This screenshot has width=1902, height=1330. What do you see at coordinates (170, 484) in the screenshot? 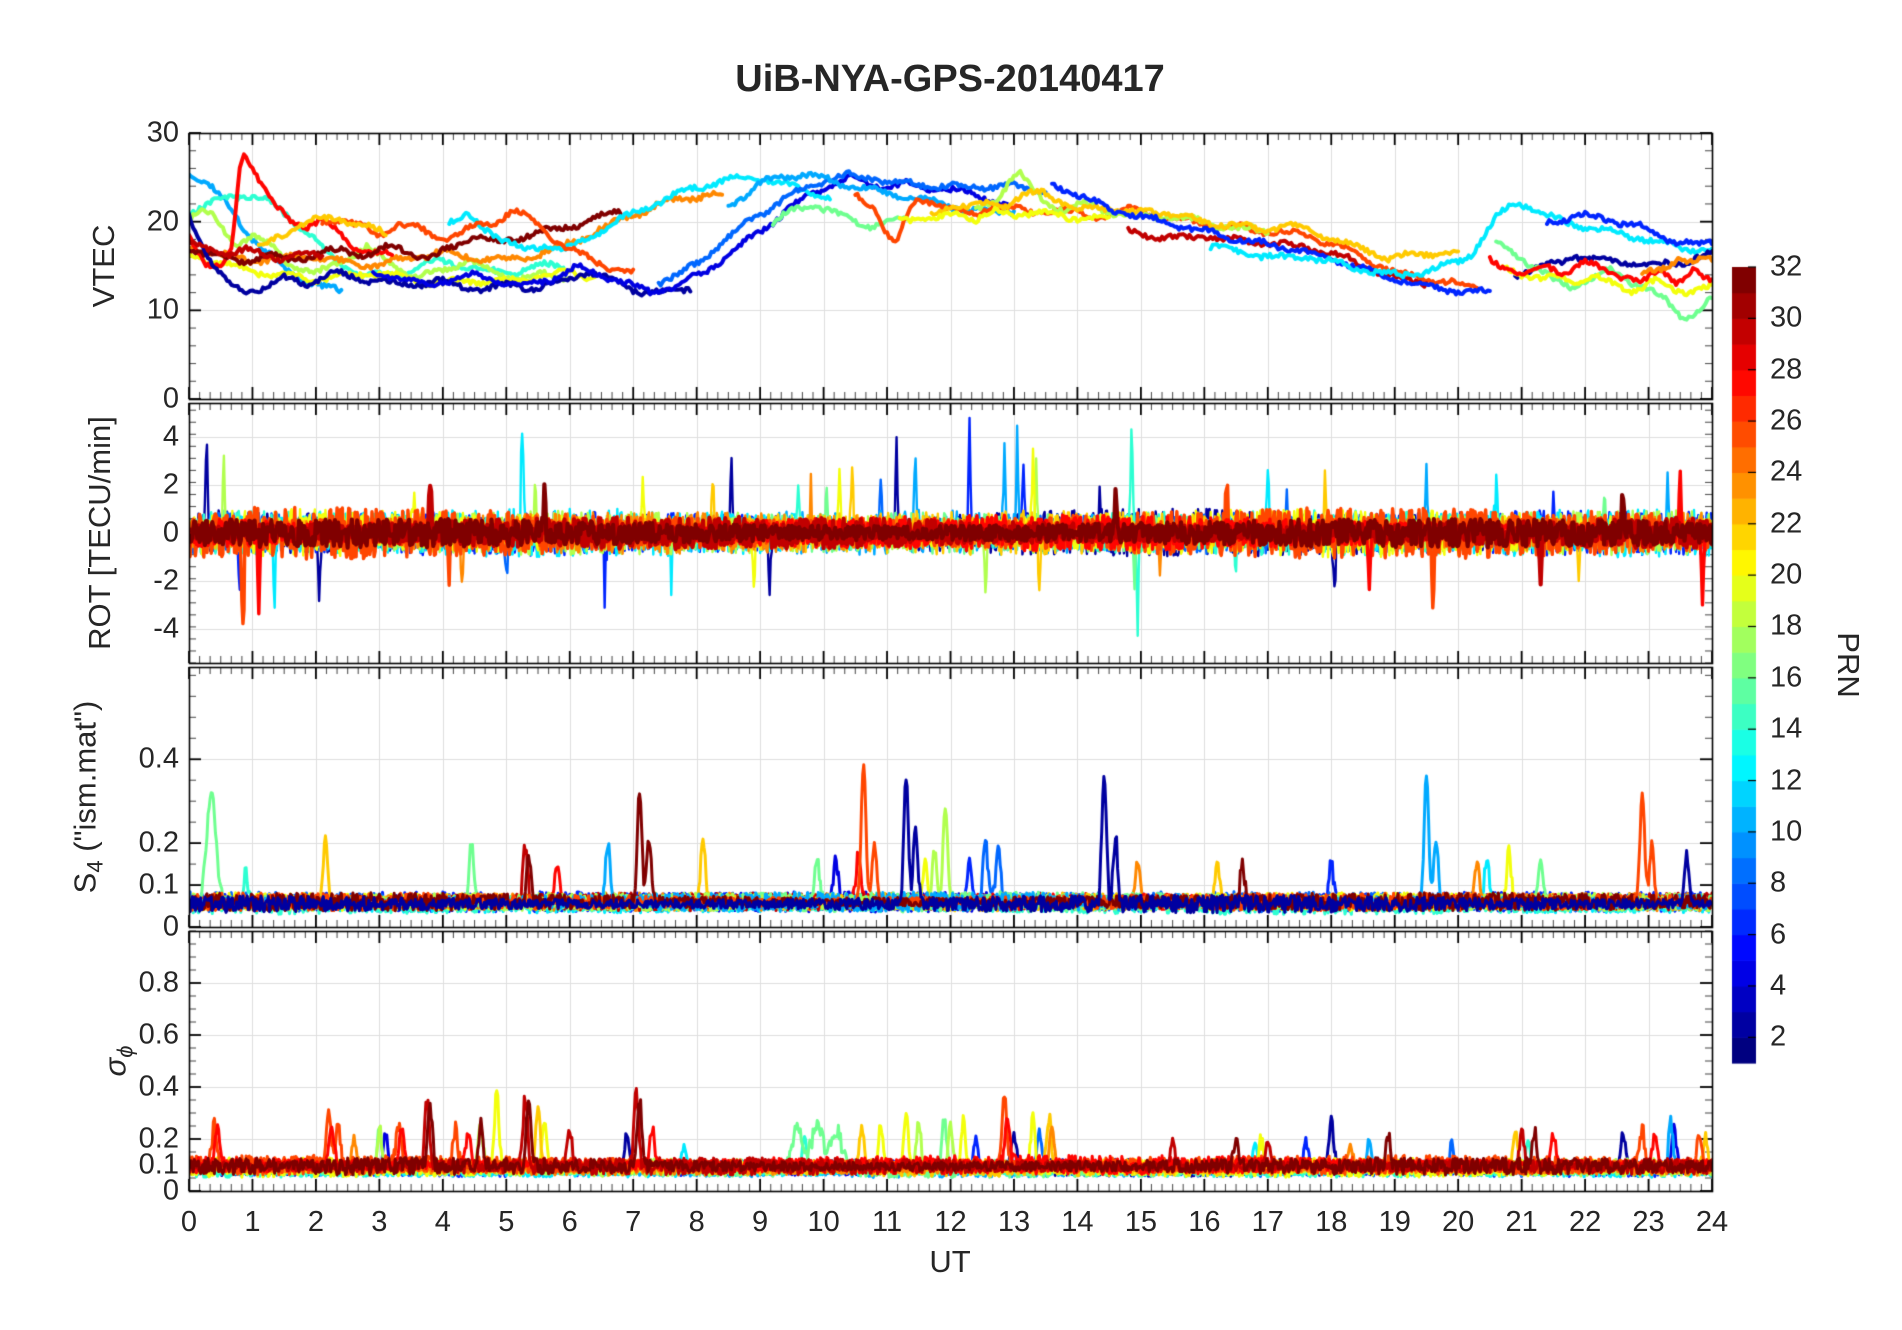
I see `y-tick-label: 2` at bounding box center [170, 484].